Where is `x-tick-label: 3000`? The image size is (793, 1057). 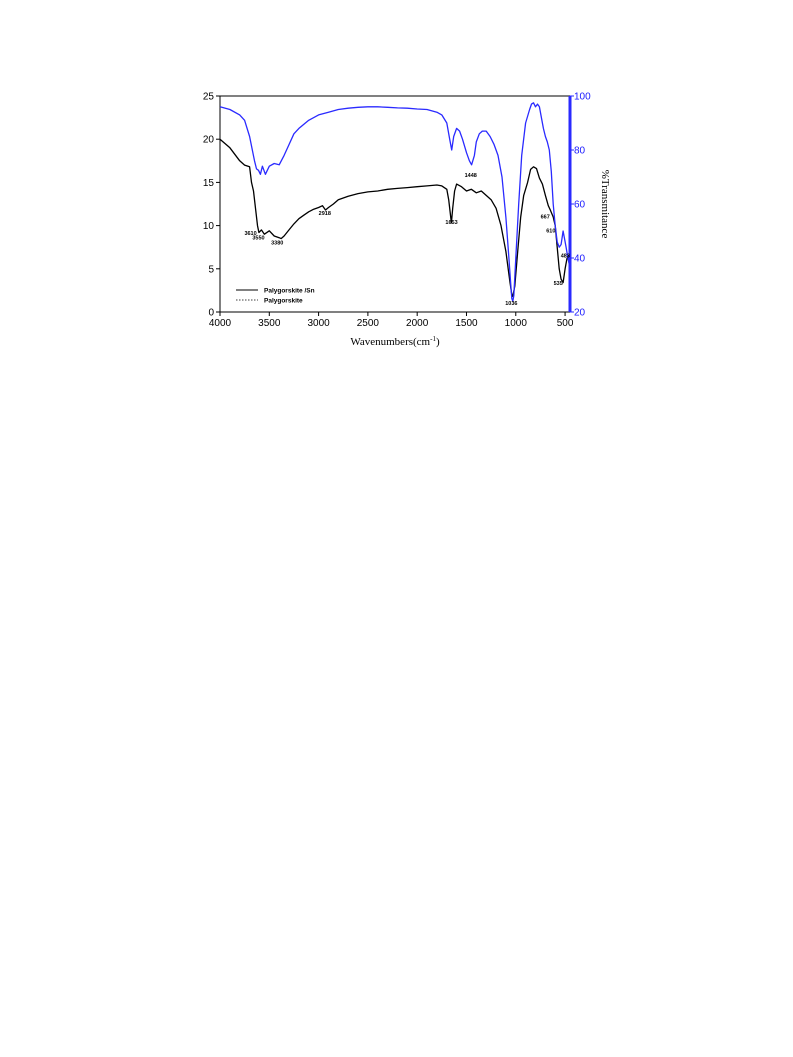
x-tick-label: 3000 is located at coordinates (318, 323).